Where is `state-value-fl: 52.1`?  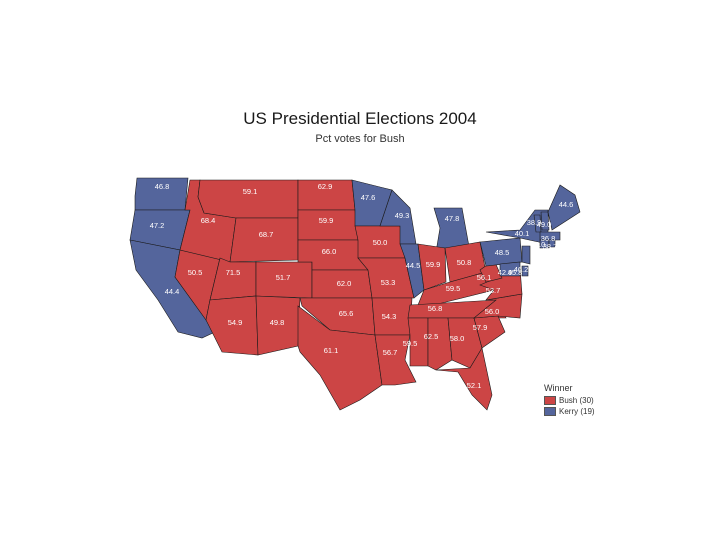
state-value-fl: 52.1 is located at coordinates (474, 385).